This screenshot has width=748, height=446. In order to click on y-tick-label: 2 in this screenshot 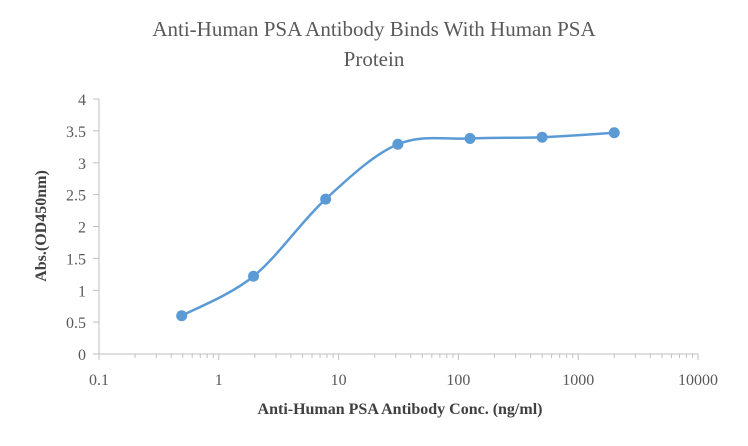, I will do `click(82, 228)`.